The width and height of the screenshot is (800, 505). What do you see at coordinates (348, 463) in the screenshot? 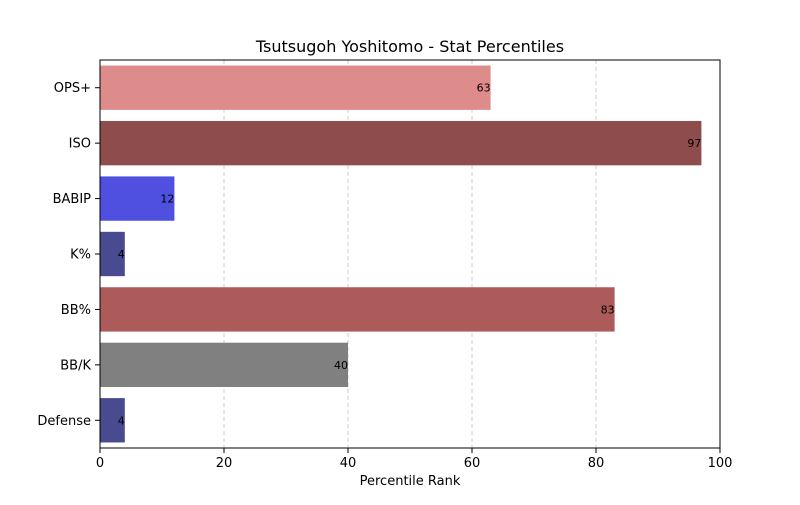
I see `x-tick-label: 40` at bounding box center [348, 463].